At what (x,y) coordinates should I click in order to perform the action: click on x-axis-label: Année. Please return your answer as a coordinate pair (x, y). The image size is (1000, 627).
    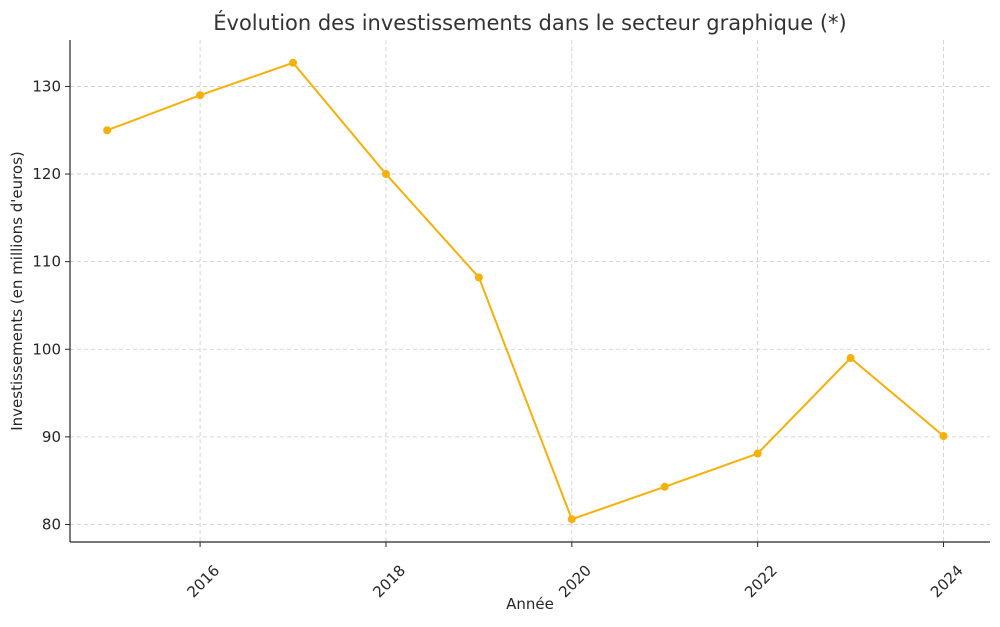
    Looking at the image, I should click on (530, 604).